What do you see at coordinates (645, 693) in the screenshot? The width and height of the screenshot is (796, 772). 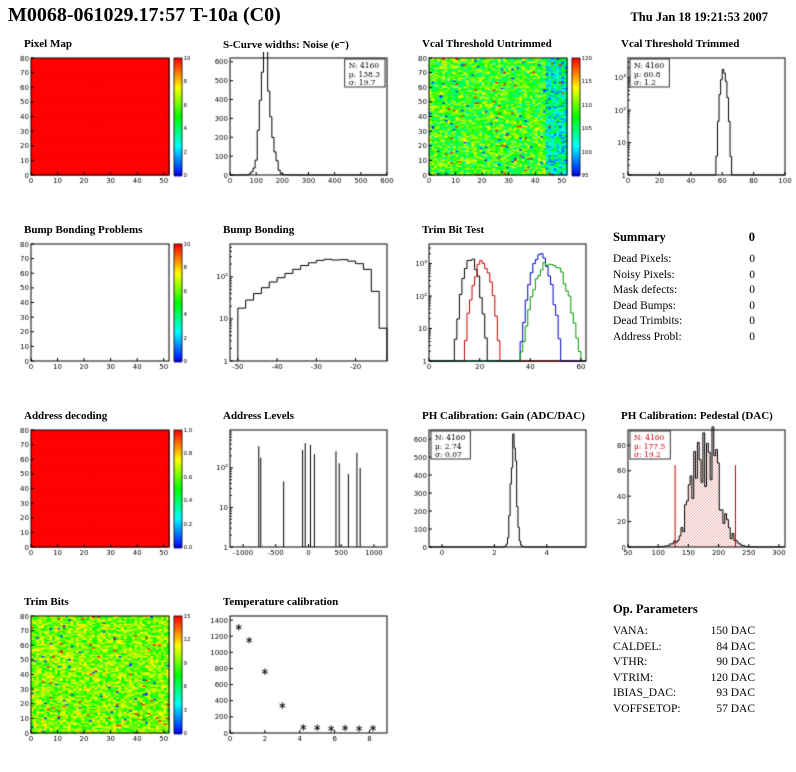 I see `param-label: IBIAS_DAC:` at bounding box center [645, 693].